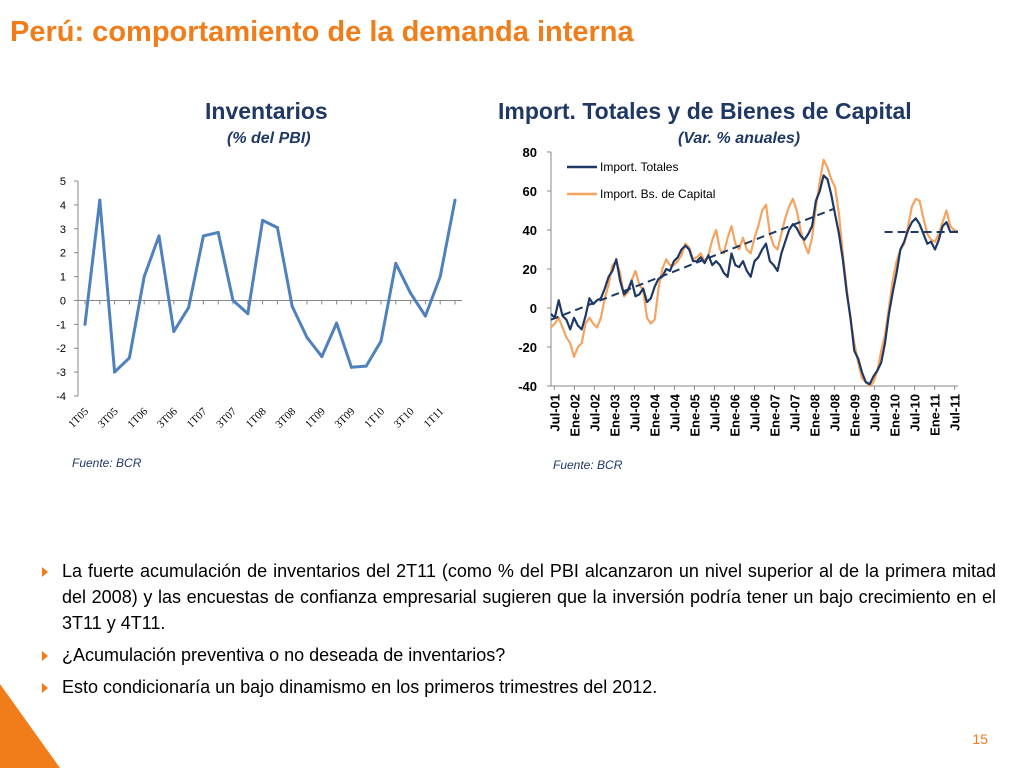  Describe the element at coordinates (694, 415) in the screenshot. I see `x-tick-label: Ene-05` at that location.